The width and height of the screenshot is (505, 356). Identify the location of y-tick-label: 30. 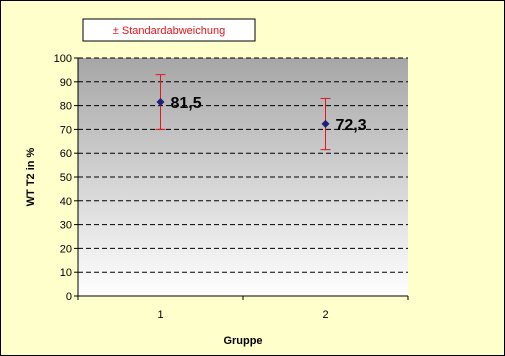
(66, 226).